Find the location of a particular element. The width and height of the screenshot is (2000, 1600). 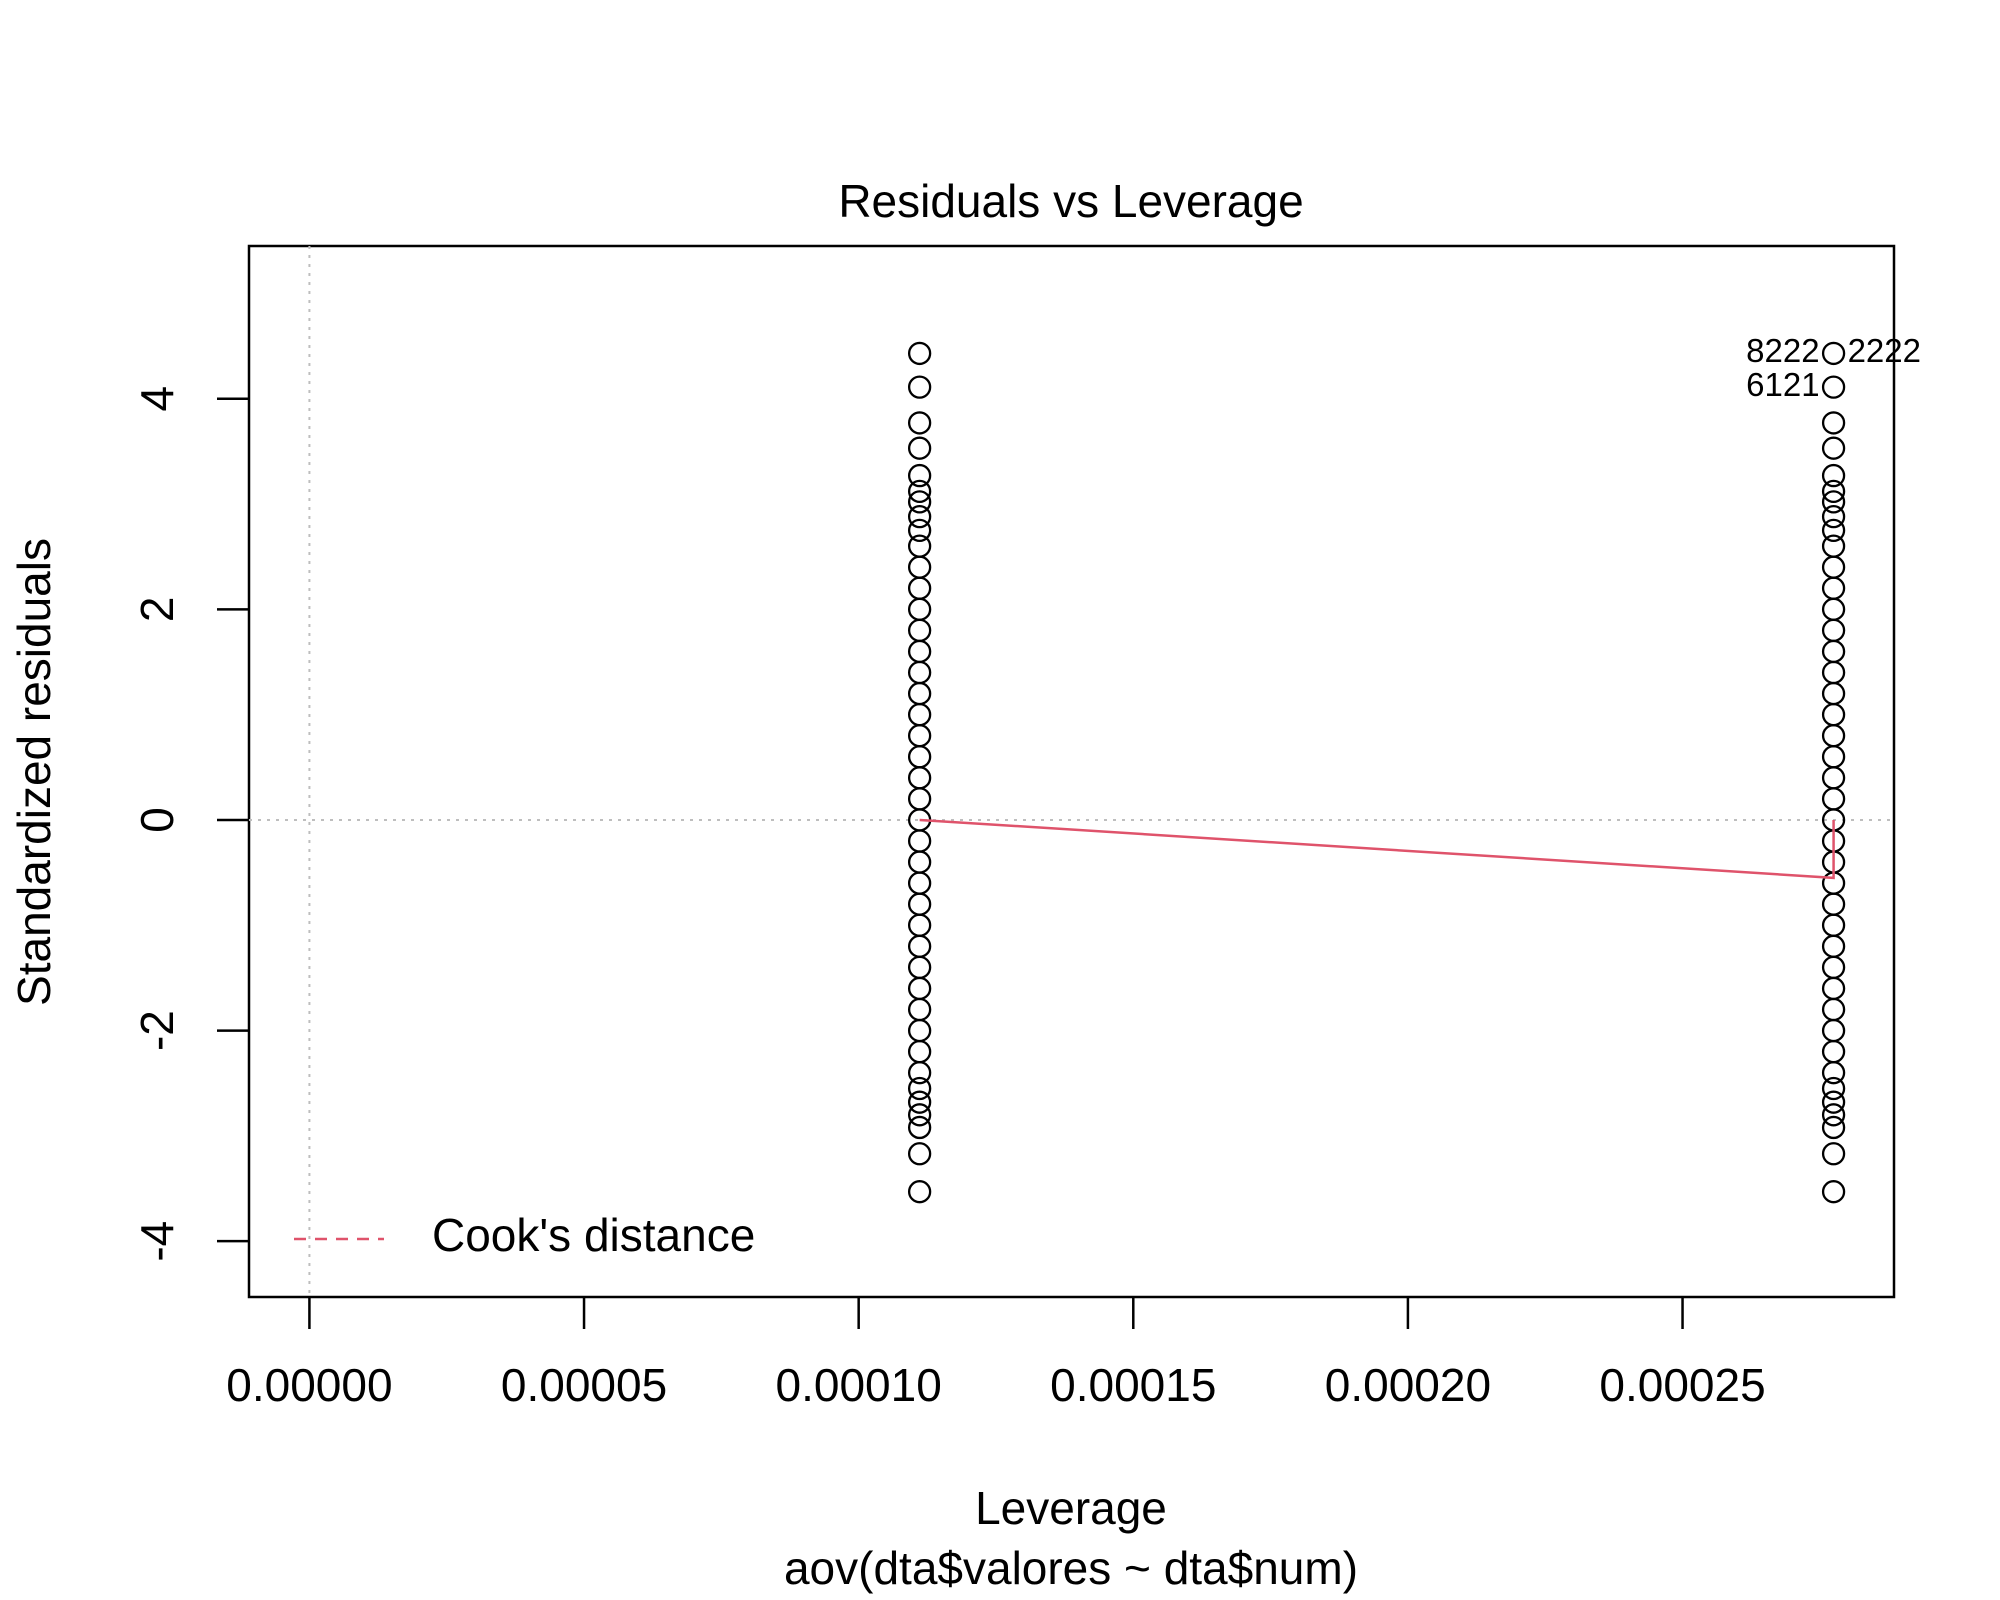

point-label: 8222 is located at coordinates (1782, 350).